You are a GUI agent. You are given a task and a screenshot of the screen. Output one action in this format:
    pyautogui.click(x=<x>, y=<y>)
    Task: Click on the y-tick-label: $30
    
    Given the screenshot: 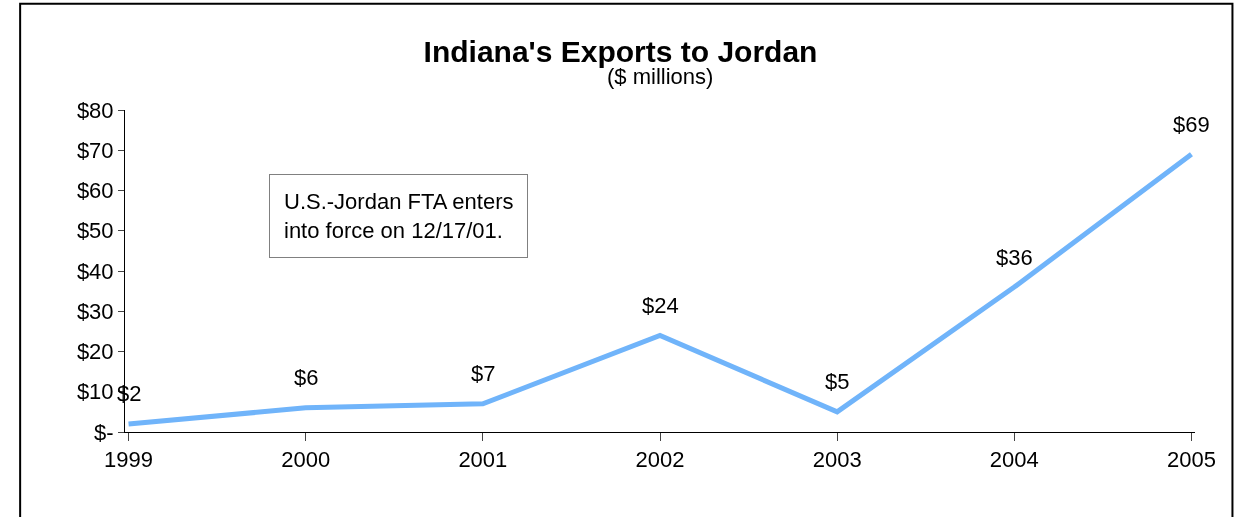 What is the action you would take?
    pyautogui.click(x=95, y=311)
    